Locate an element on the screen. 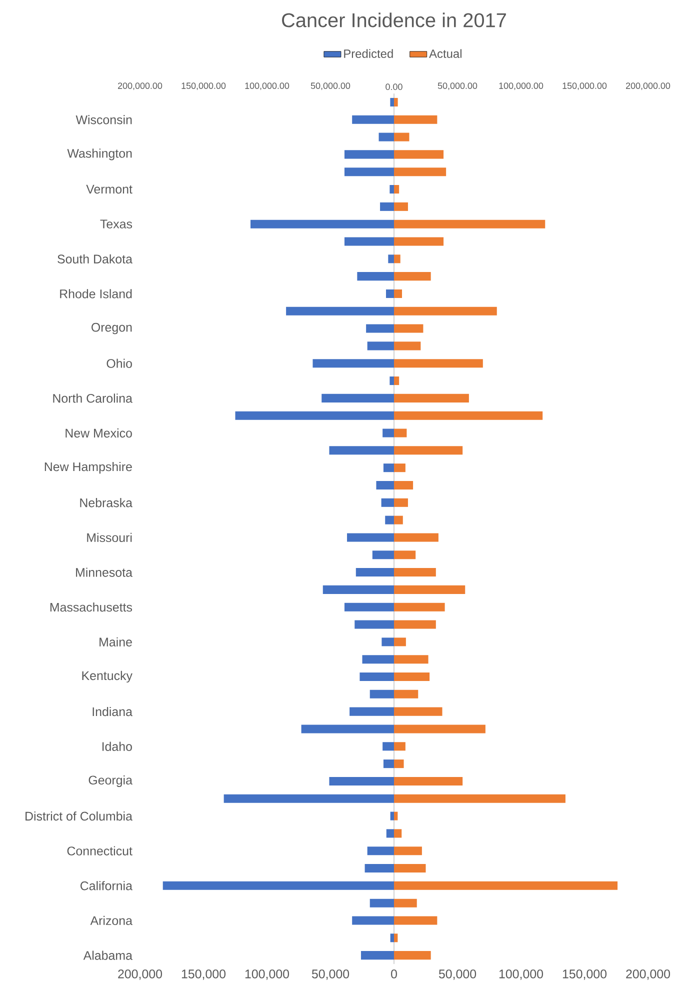 The height and width of the screenshot is (991, 676). y-tick-label: Nebraska is located at coordinates (106, 503).